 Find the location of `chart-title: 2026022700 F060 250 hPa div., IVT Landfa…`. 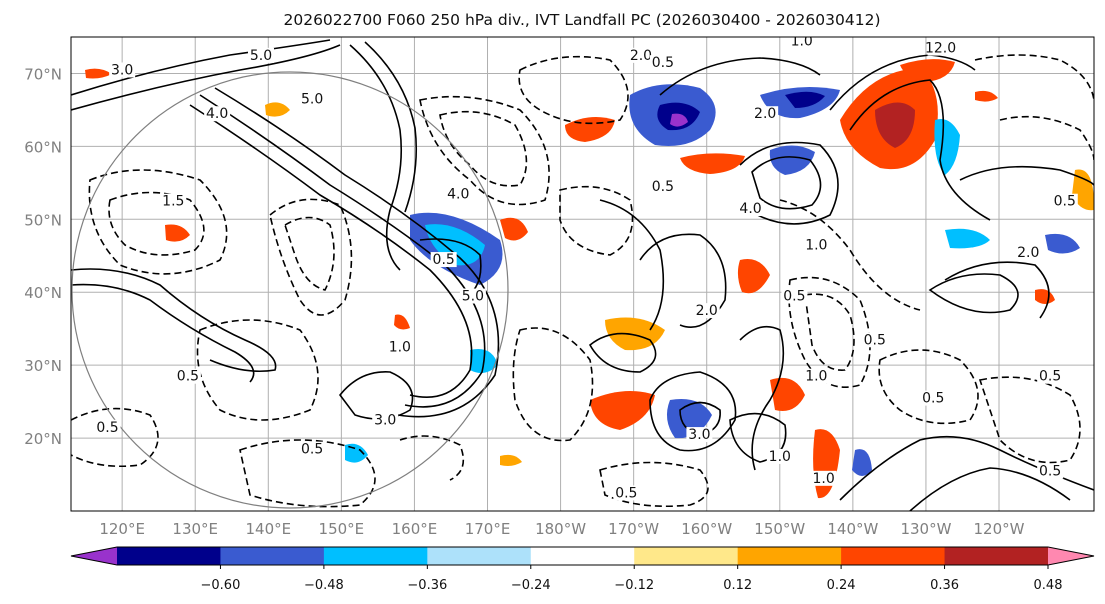

chart-title: 2026022700 F060 250 hPa div., IVT Landfa… is located at coordinates (581, 20).